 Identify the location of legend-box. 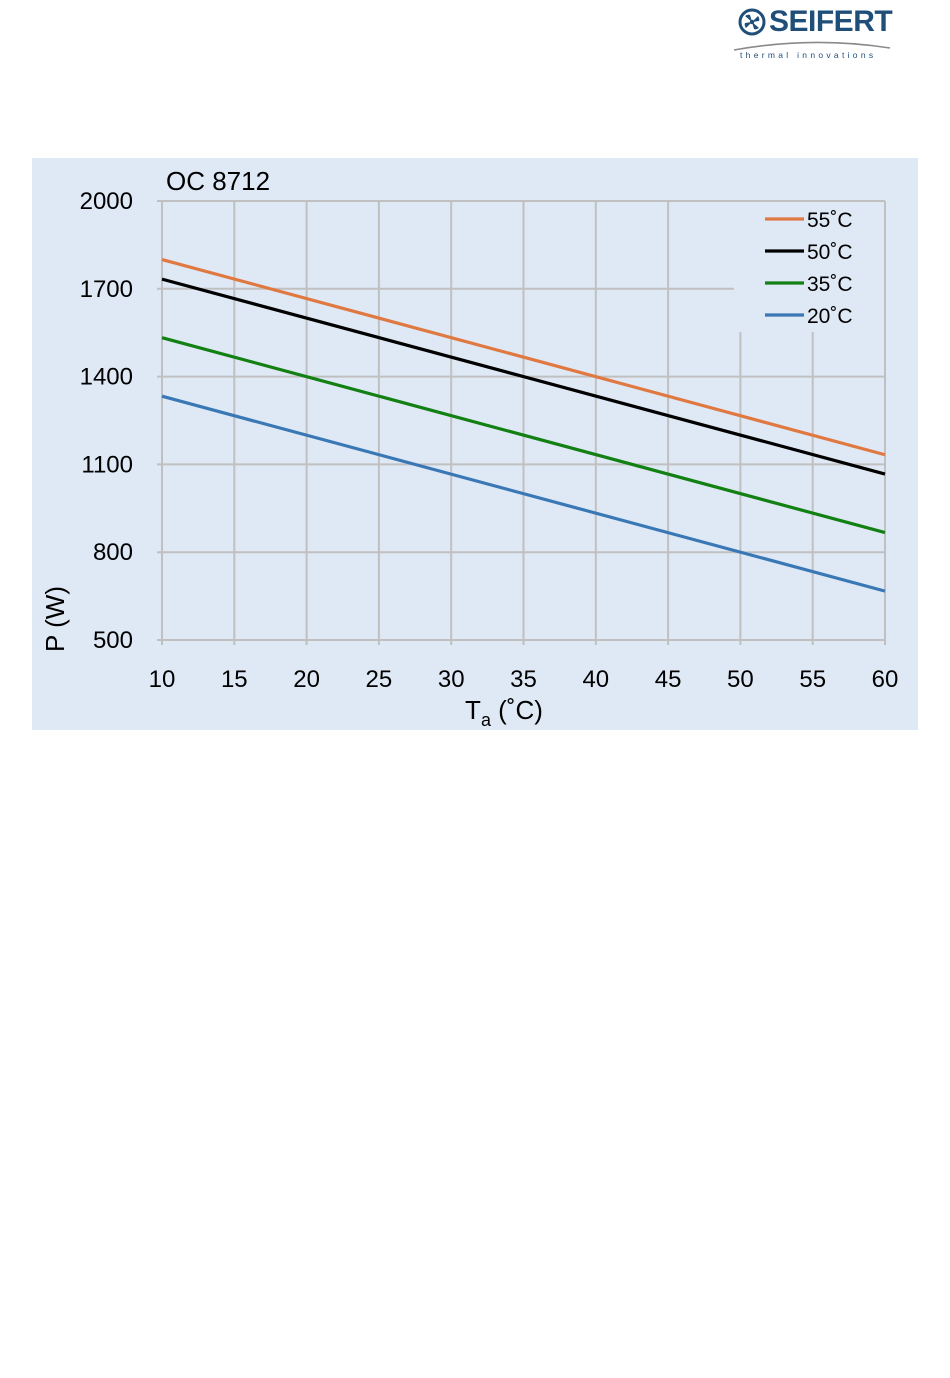
(809, 267).